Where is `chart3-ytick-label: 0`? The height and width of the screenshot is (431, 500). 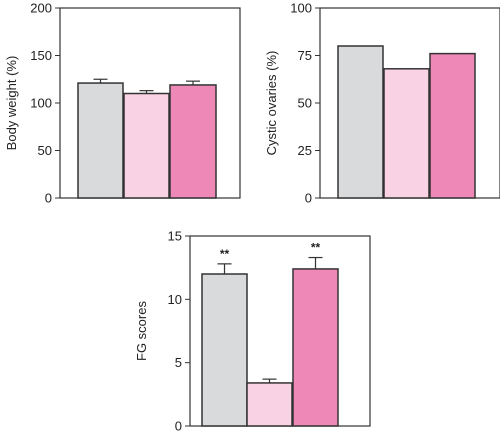 chart3-ytick-label: 0 is located at coordinates (178, 425).